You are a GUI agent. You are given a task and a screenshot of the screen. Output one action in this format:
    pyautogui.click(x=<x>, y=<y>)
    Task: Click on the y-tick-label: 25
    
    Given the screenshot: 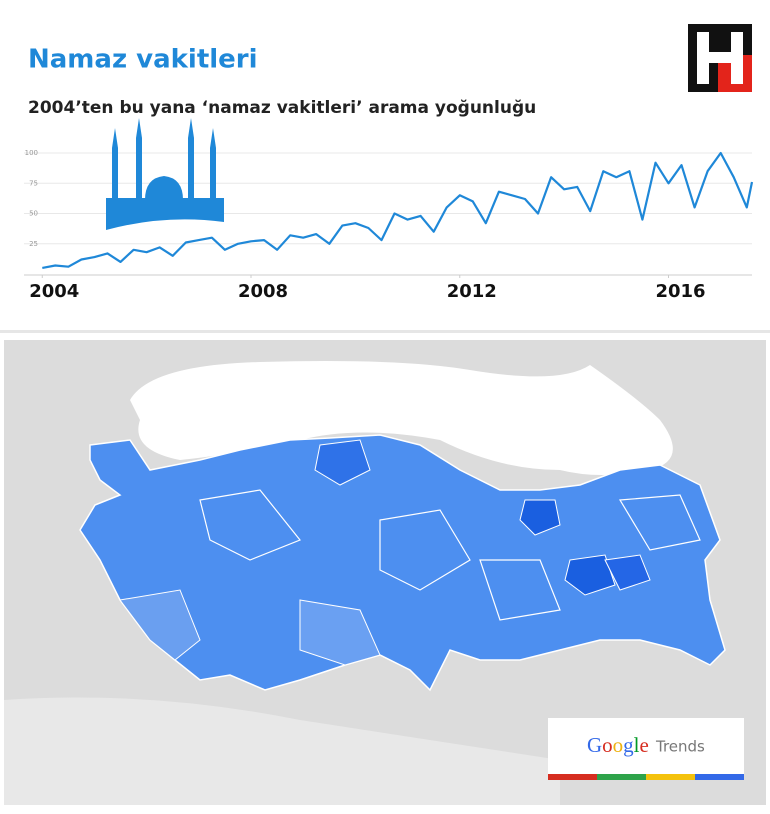 What is the action you would take?
    pyautogui.click(x=33, y=244)
    